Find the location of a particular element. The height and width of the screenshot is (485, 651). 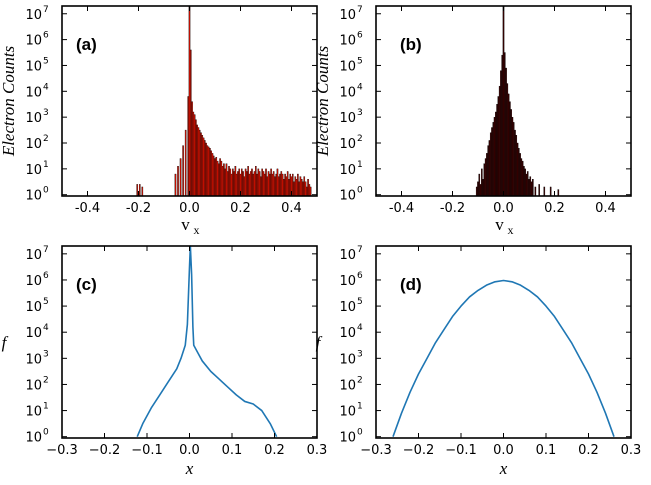

x-tick-label: 0.4 is located at coordinates (291, 208).